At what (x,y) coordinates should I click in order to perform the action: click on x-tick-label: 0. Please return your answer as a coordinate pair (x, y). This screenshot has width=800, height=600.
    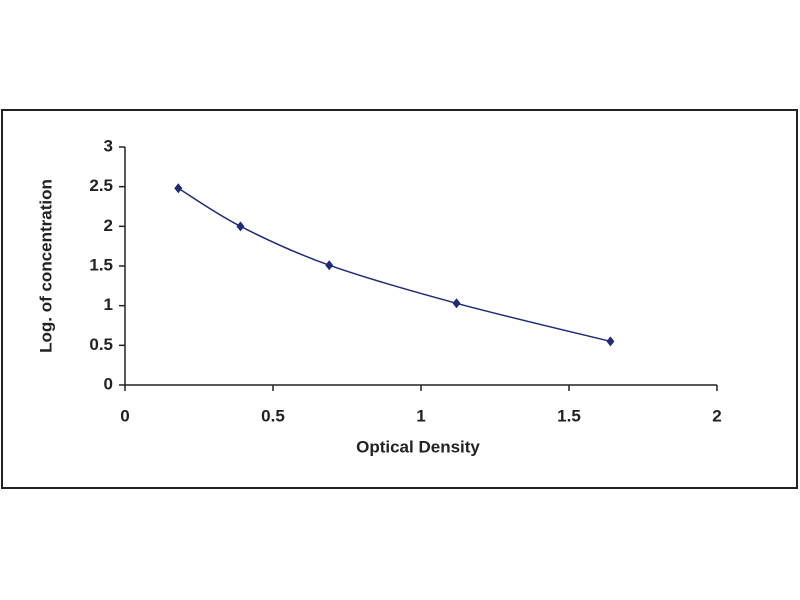
    Looking at the image, I should click on (124, 415).